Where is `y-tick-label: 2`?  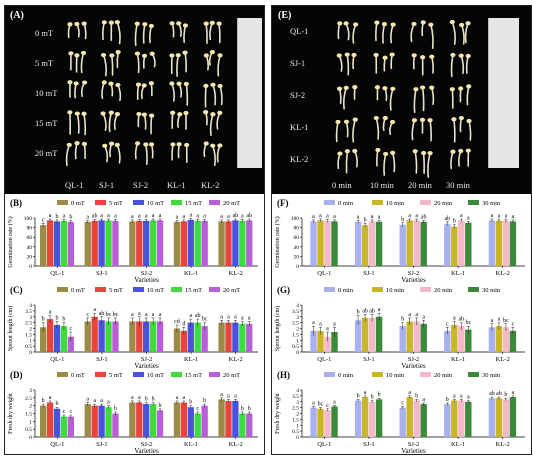
y-tick-label: 2 is located at coordinates (30, 407).